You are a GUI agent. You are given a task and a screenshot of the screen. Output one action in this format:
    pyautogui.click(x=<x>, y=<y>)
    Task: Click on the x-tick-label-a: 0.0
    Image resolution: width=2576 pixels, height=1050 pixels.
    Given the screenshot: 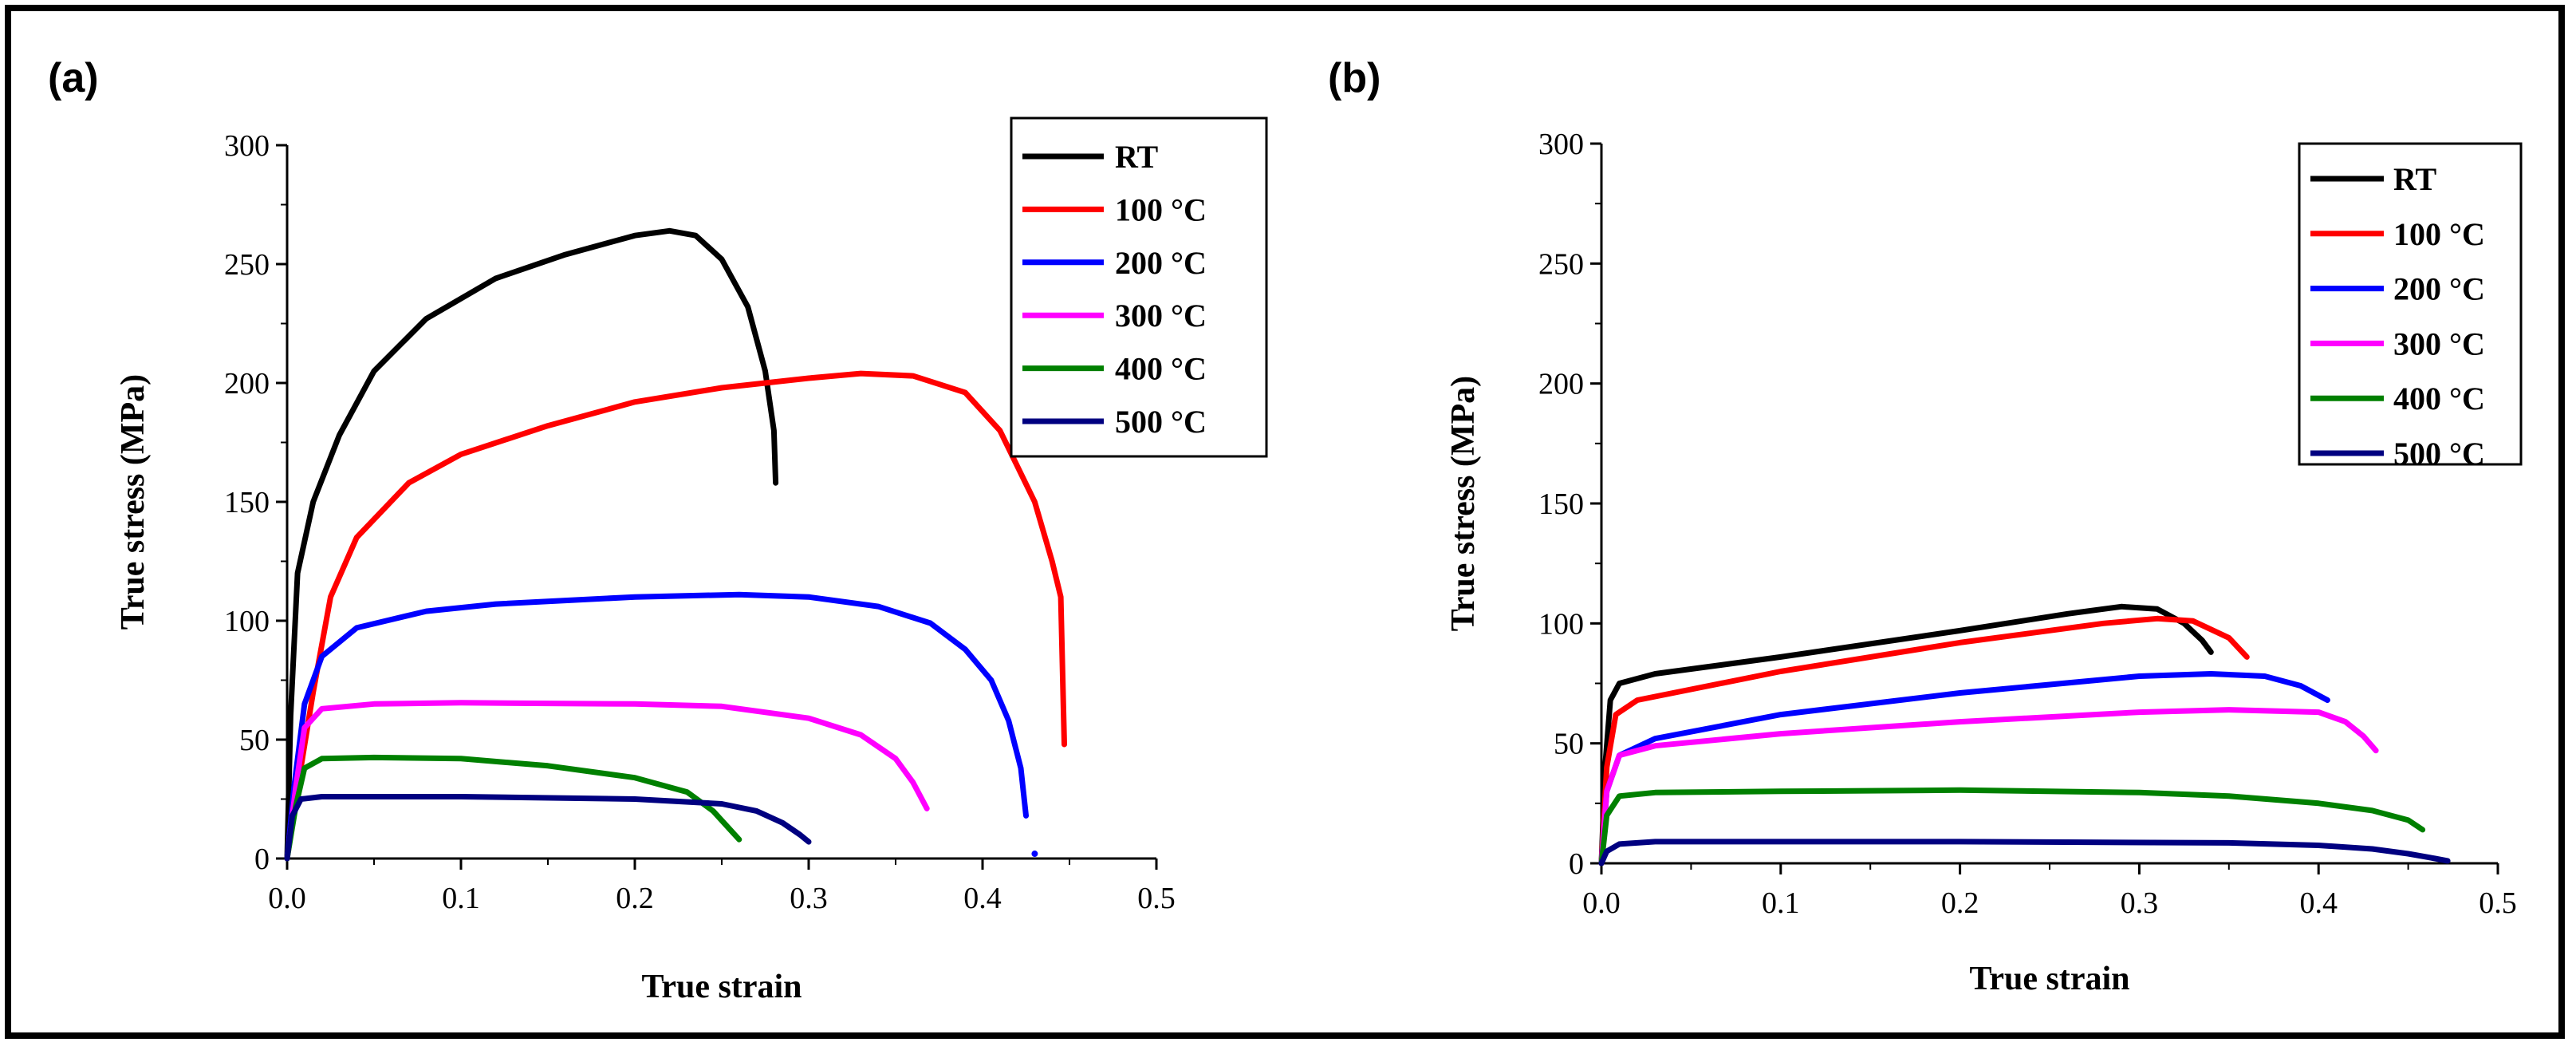 What is the action you would take?
    pyautogui.click(x=287, y=899)
    